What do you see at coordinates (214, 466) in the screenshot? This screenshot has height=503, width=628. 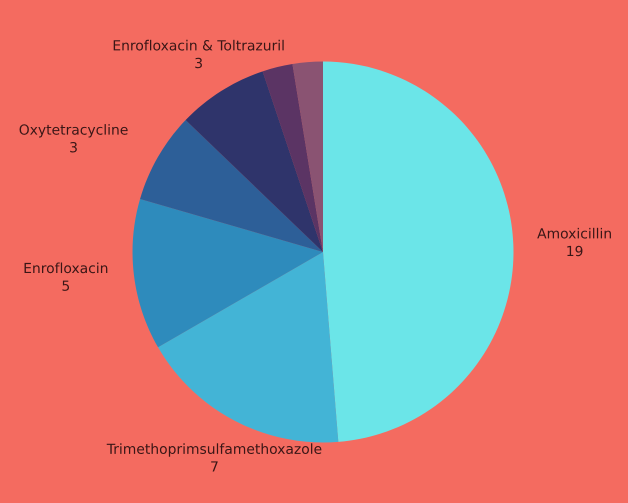 I see `data-label: 7` at bounding box center [214, 466].